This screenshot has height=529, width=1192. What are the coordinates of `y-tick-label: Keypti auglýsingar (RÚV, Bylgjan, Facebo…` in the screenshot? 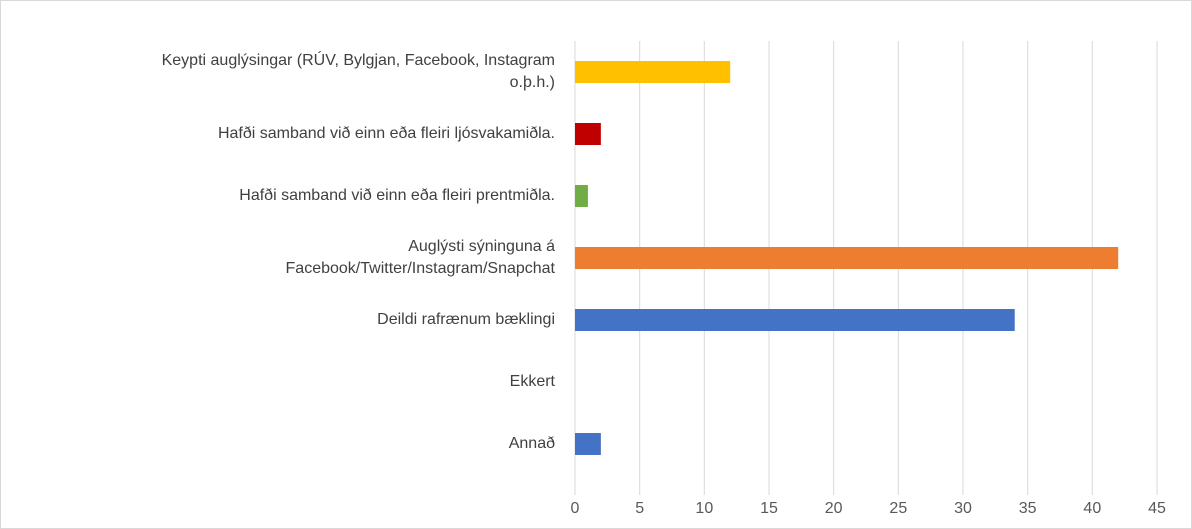 It's located at (358, 71).